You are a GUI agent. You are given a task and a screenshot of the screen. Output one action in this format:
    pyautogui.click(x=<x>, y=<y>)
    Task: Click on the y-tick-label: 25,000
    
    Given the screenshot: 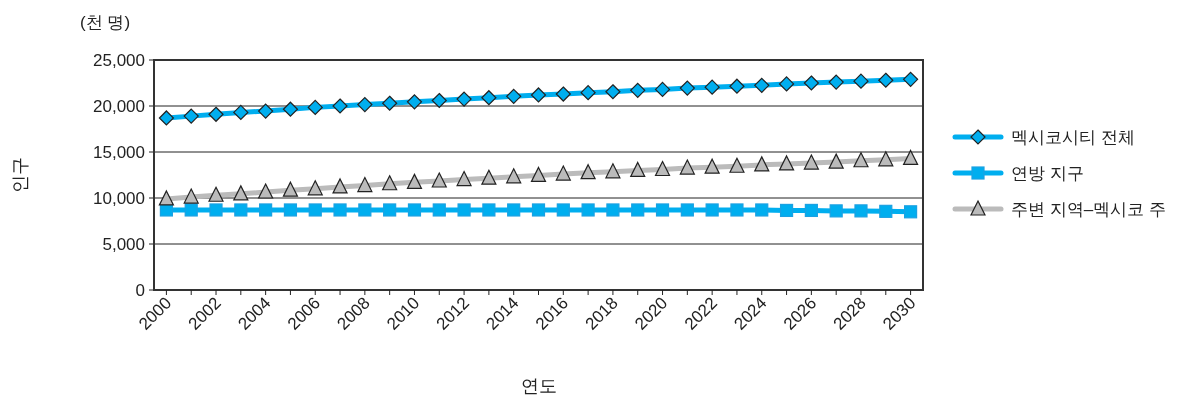 What is the action you would take?
    pyautogui.click(x=119, y=60)
    